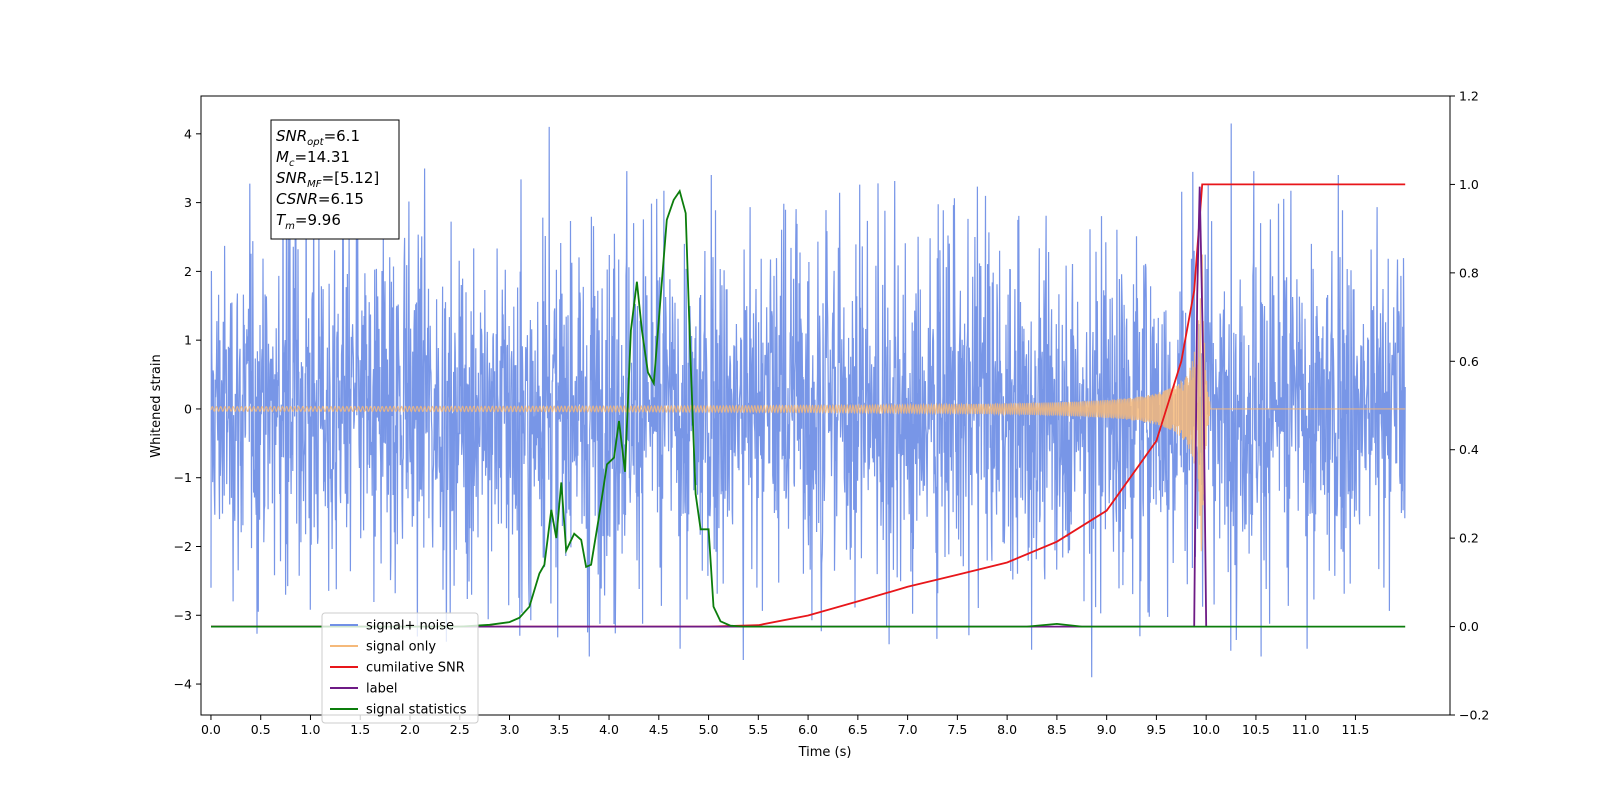 This screenshot has height=800, width=1600. I want to click on x-tick-label: 0.5, so click(261, 729).